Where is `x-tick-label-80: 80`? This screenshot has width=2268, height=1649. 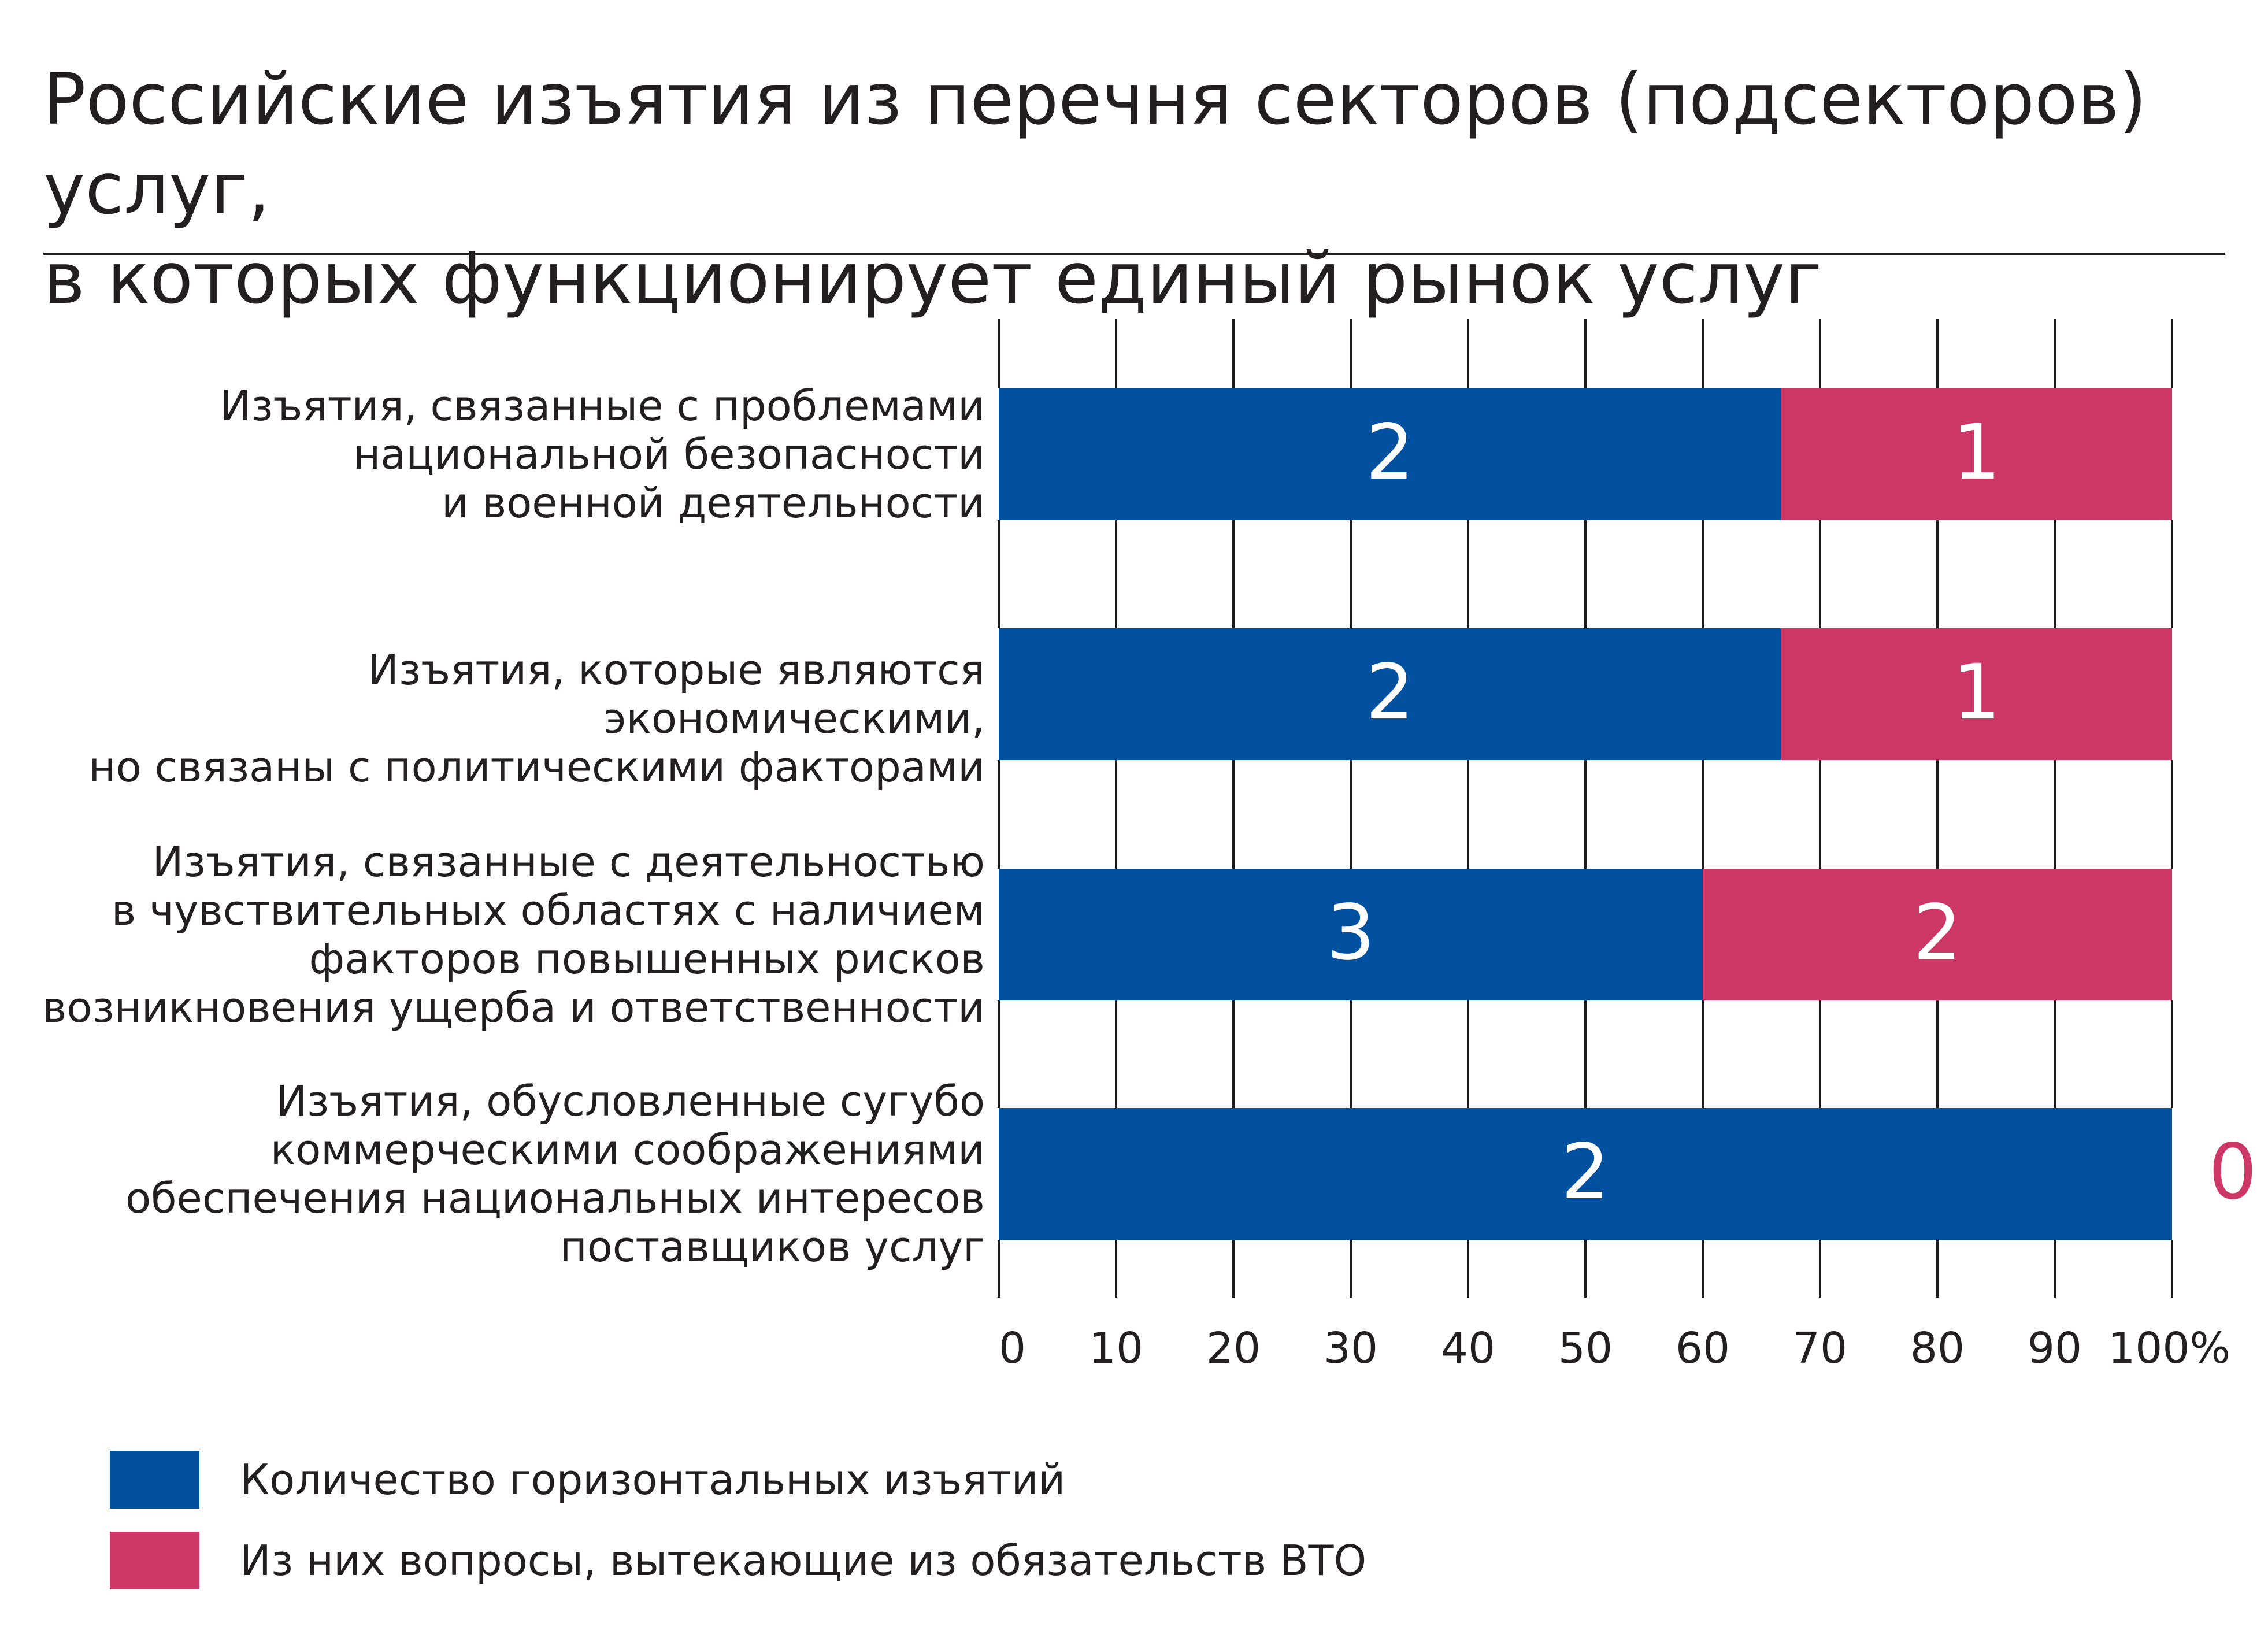 x-tick-label-80: 80 is located at coordinates (1937, 1348).